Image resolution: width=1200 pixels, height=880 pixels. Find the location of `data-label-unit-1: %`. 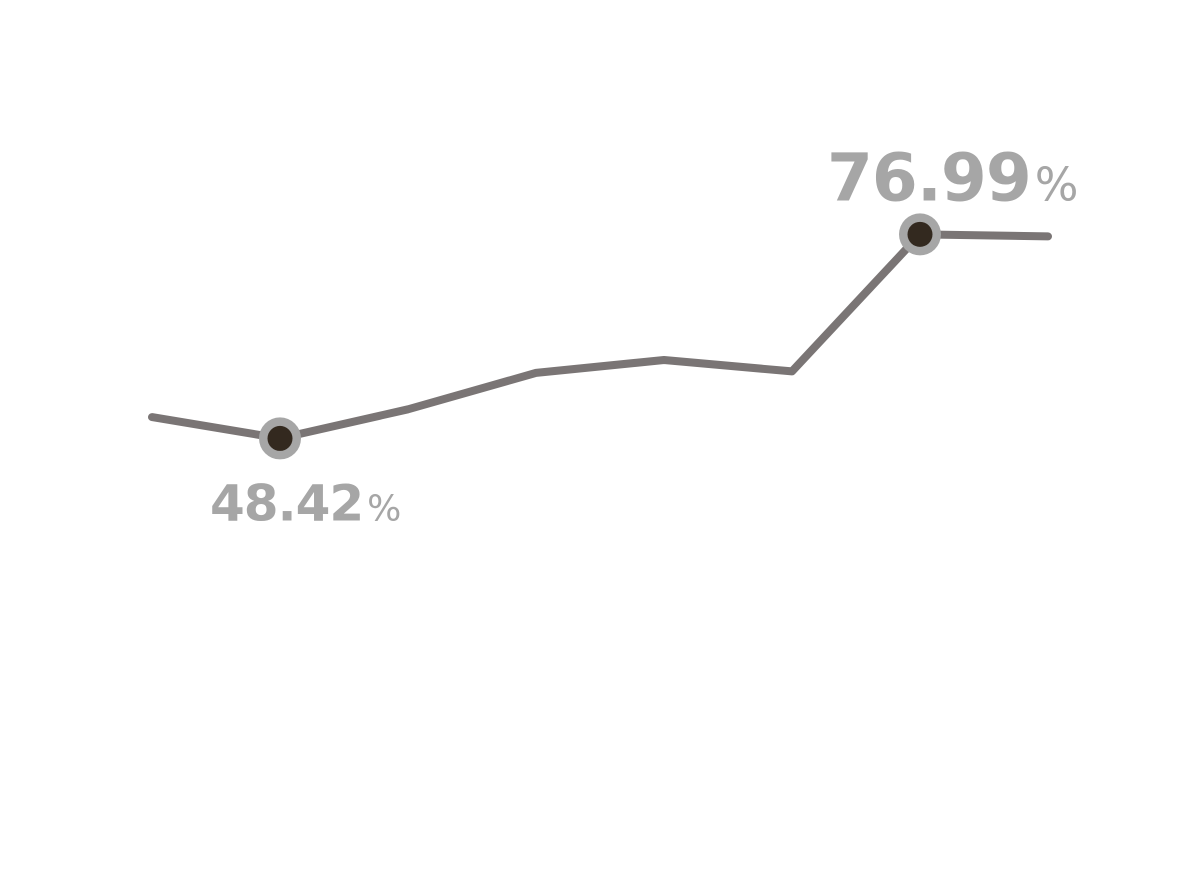

data-label-unit-1: % is located at coordinates (1057, 184).